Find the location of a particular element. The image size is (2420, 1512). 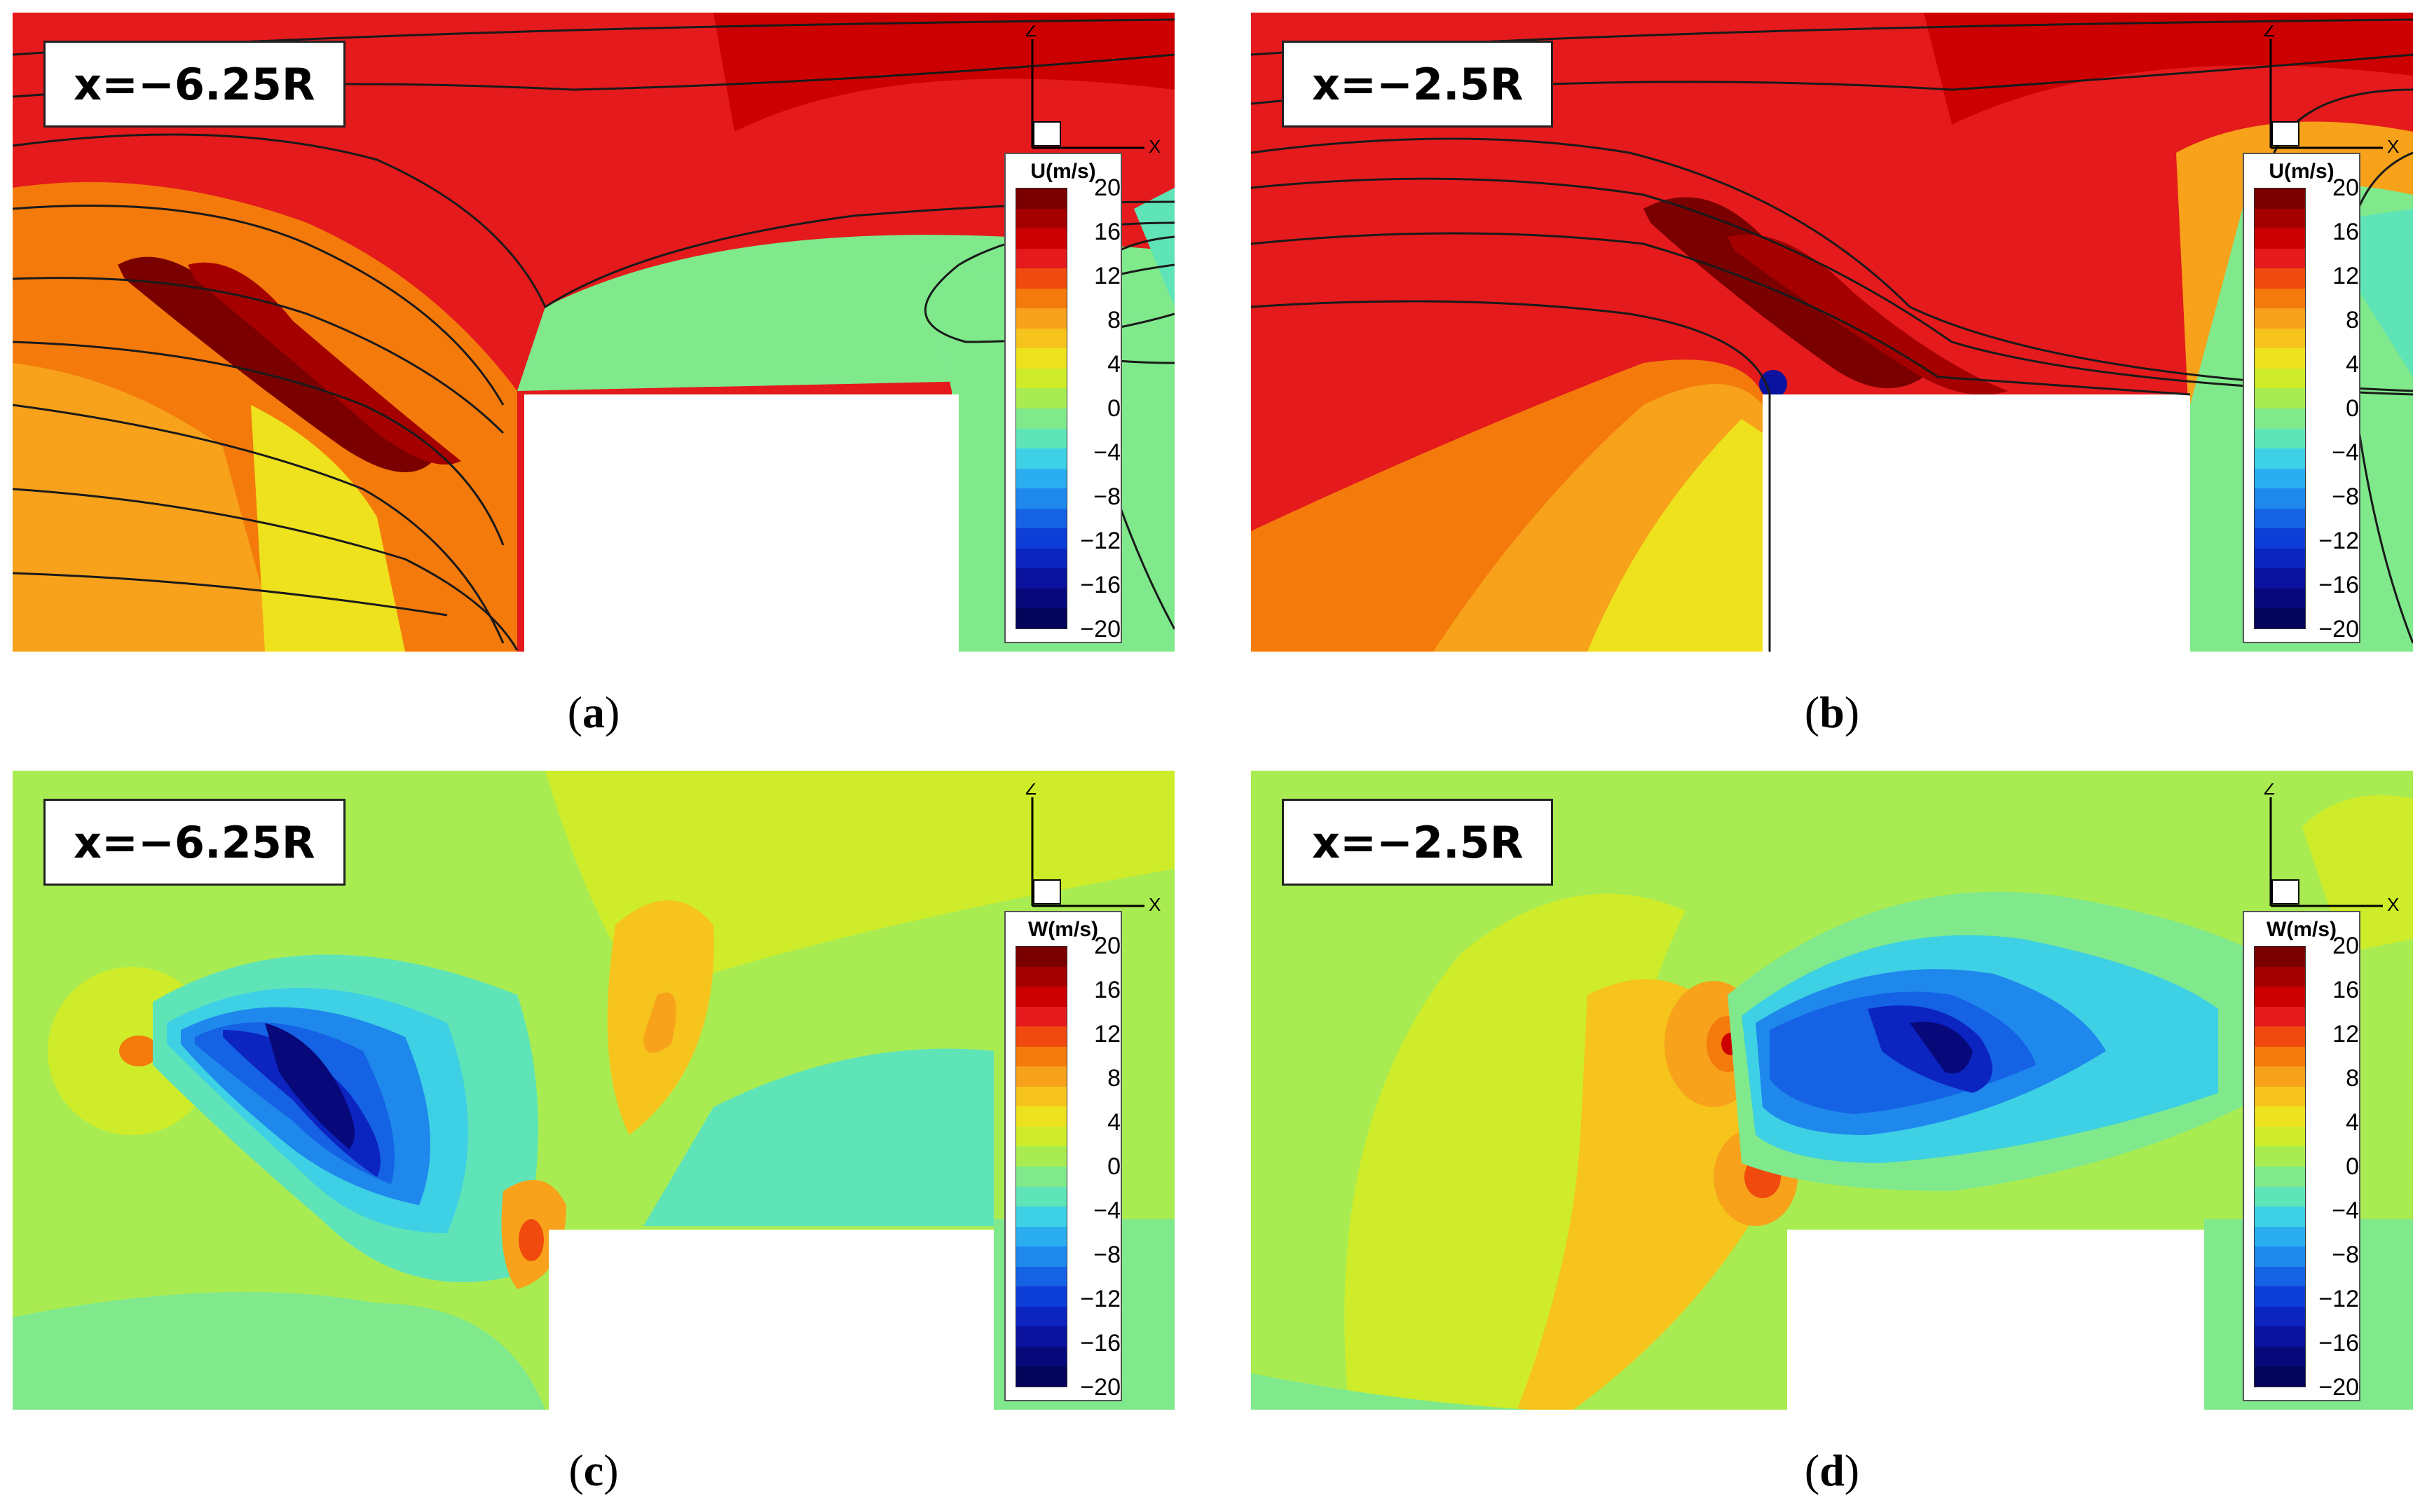

location-label: x=−6.25R is located at coordinates (194, 842).